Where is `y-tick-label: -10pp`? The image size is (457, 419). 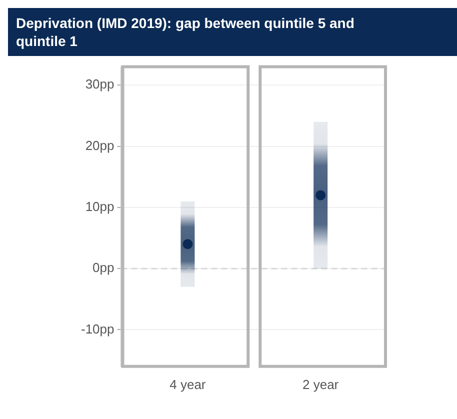
y-tick-label: -10pp is located at coordinates (97, 328).